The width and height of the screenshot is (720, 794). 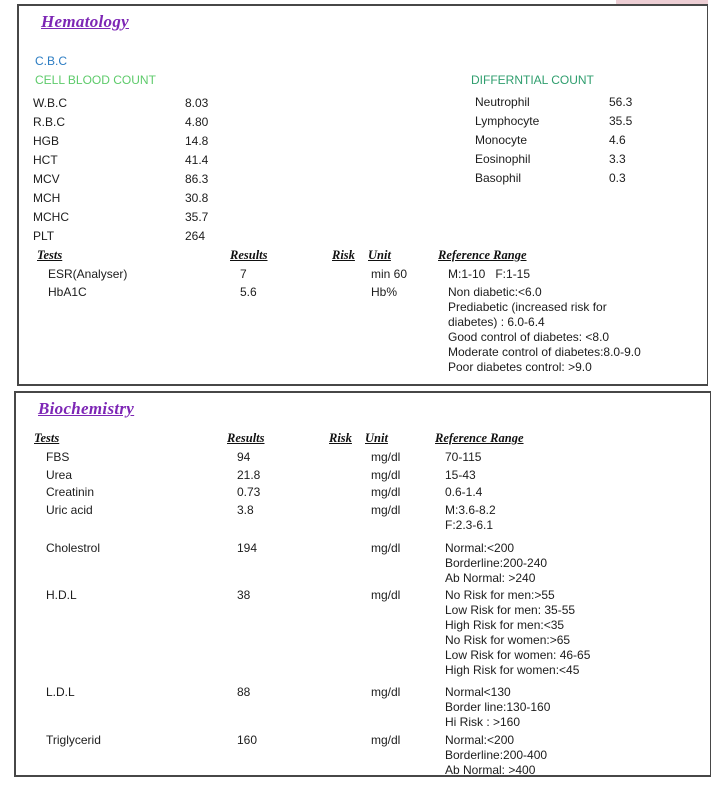 What do you see at coordinates (44, 236) in the screenshot?
I see `test-name: PLT` at bounding box center [44, 236].